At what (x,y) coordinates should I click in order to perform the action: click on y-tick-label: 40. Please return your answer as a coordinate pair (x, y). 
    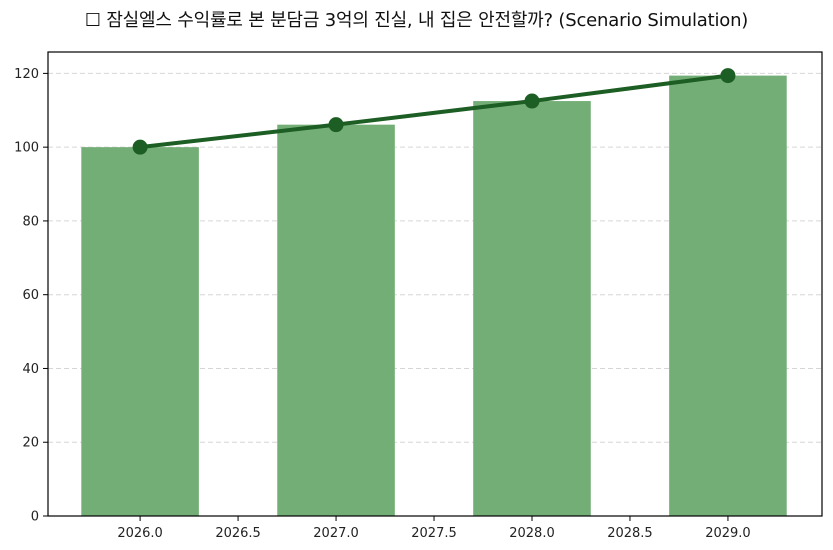
    Looking at the image, I should click on (30, 369).